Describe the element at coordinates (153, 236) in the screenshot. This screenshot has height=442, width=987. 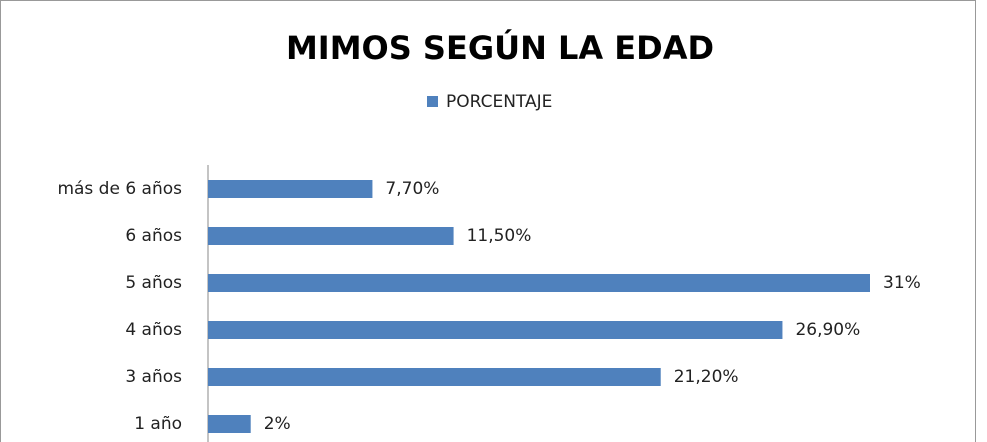
I see `y-tick-label: 6 años` at that location.